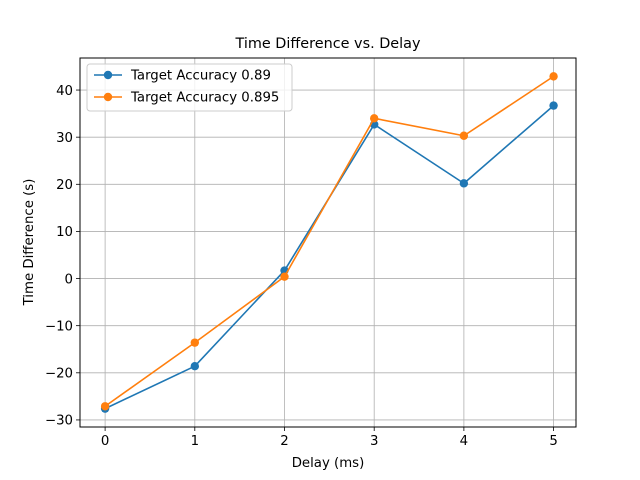 This screenshot has height=480, width=640. What do you see at coordinates (29, 243) in the screenshot?
I see `y-axis-label: Time Difference (s)` at bounding box center [29, 243].